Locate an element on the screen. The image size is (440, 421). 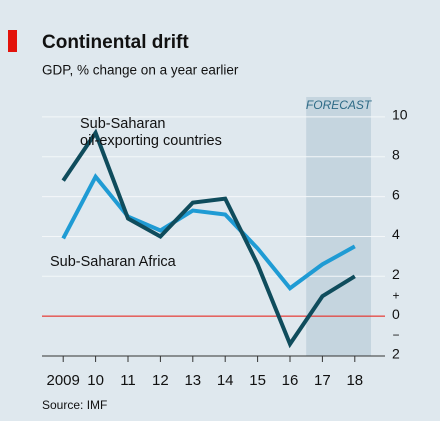
y-tick-label: 10 is located at coordinates (400, 115).